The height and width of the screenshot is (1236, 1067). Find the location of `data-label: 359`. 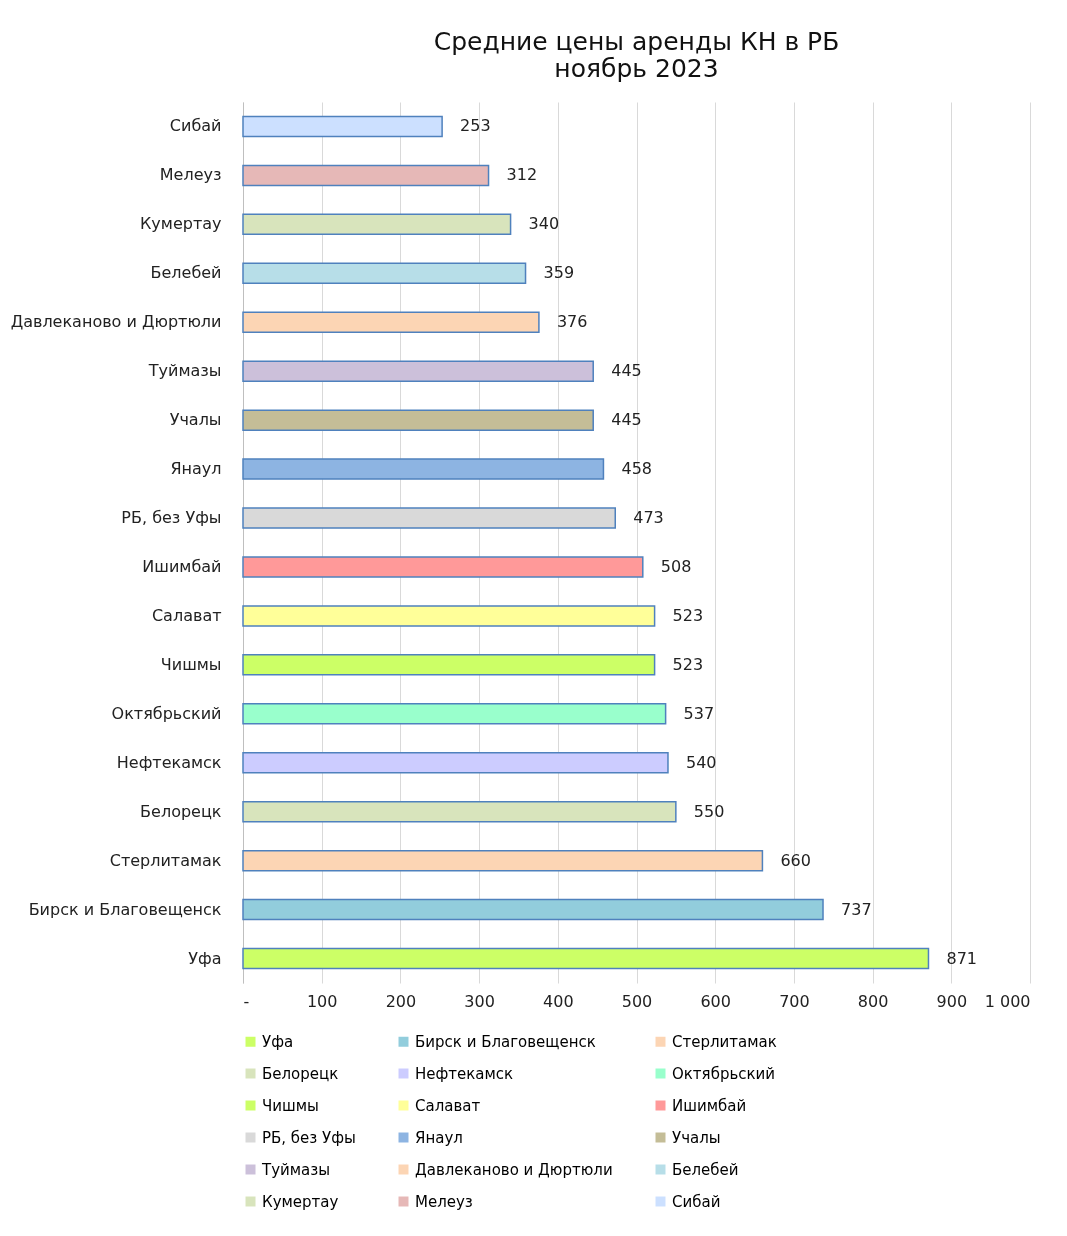

data-label: 359 is located at coordinates (559, 273).